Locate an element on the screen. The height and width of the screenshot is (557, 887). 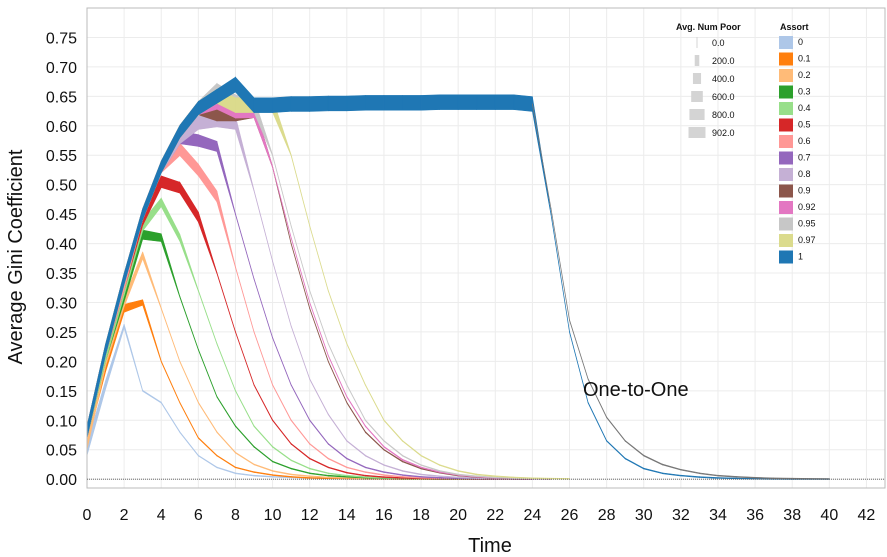
x-tick-label: 26 is located at coordinates (570, 515).